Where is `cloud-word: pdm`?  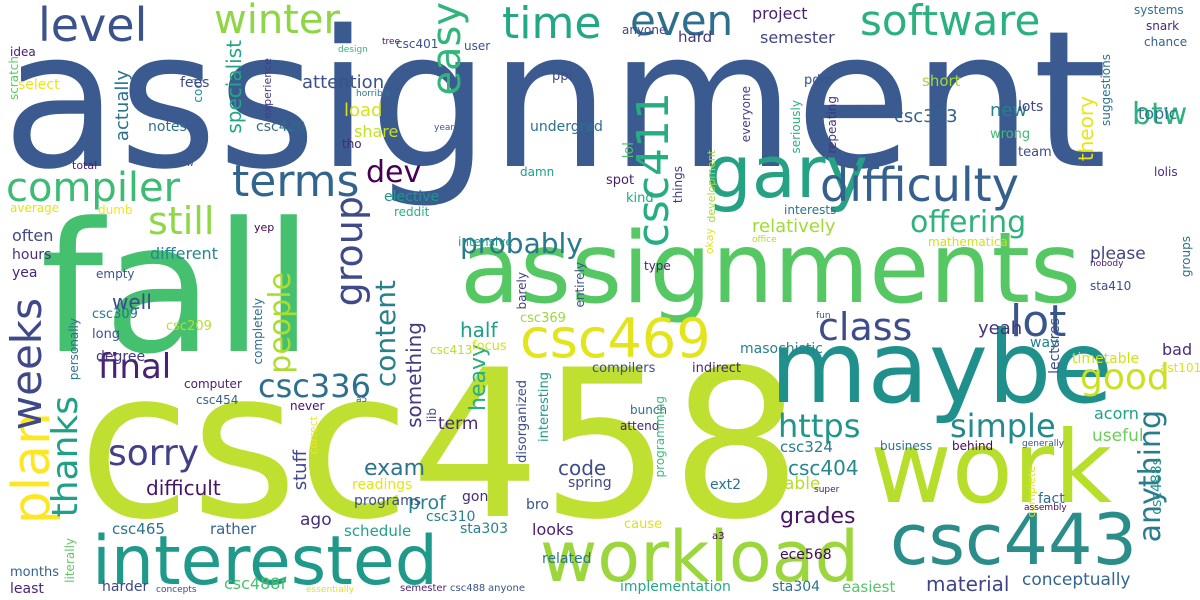
cloud-word: pdm is located at coordinates (819, 80).